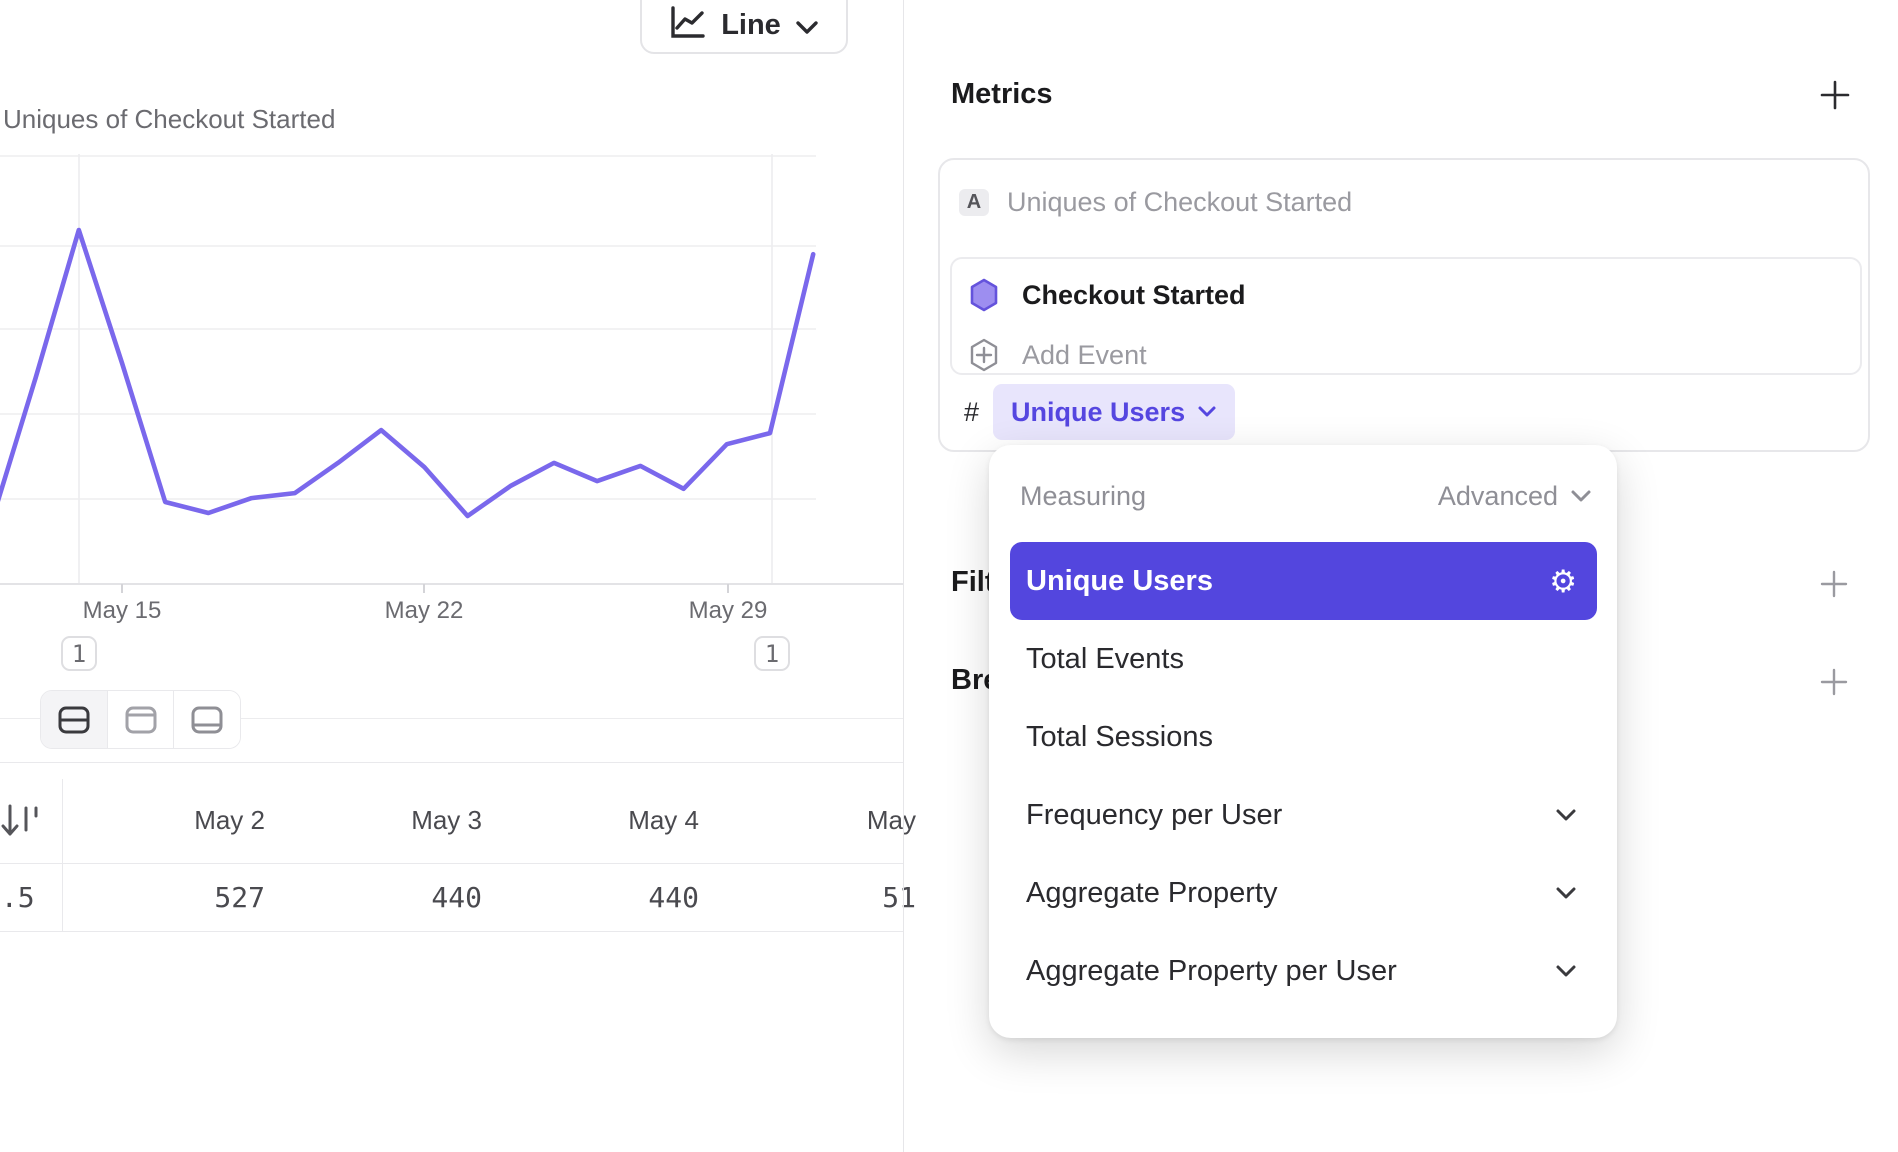  What do you see at coordinates (984, 295) in the screenshot?
I see `event-hexagon-icon` at bounding box center [984, 295].